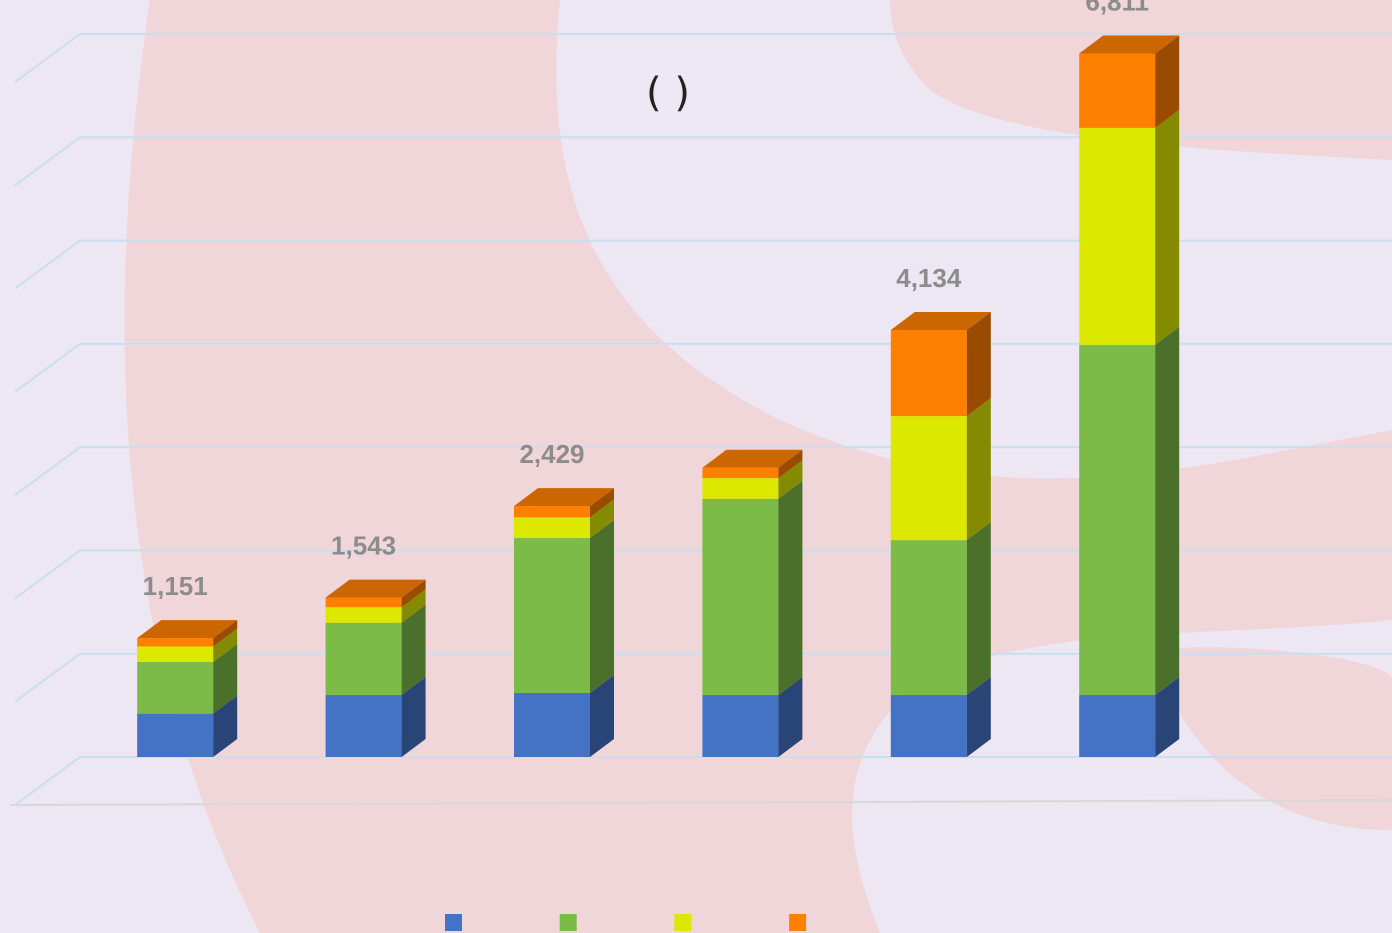 Image resolution: width=1392 pixels, height=933 pixels. I want to click on total-label: 4,134, so click(929, 278).